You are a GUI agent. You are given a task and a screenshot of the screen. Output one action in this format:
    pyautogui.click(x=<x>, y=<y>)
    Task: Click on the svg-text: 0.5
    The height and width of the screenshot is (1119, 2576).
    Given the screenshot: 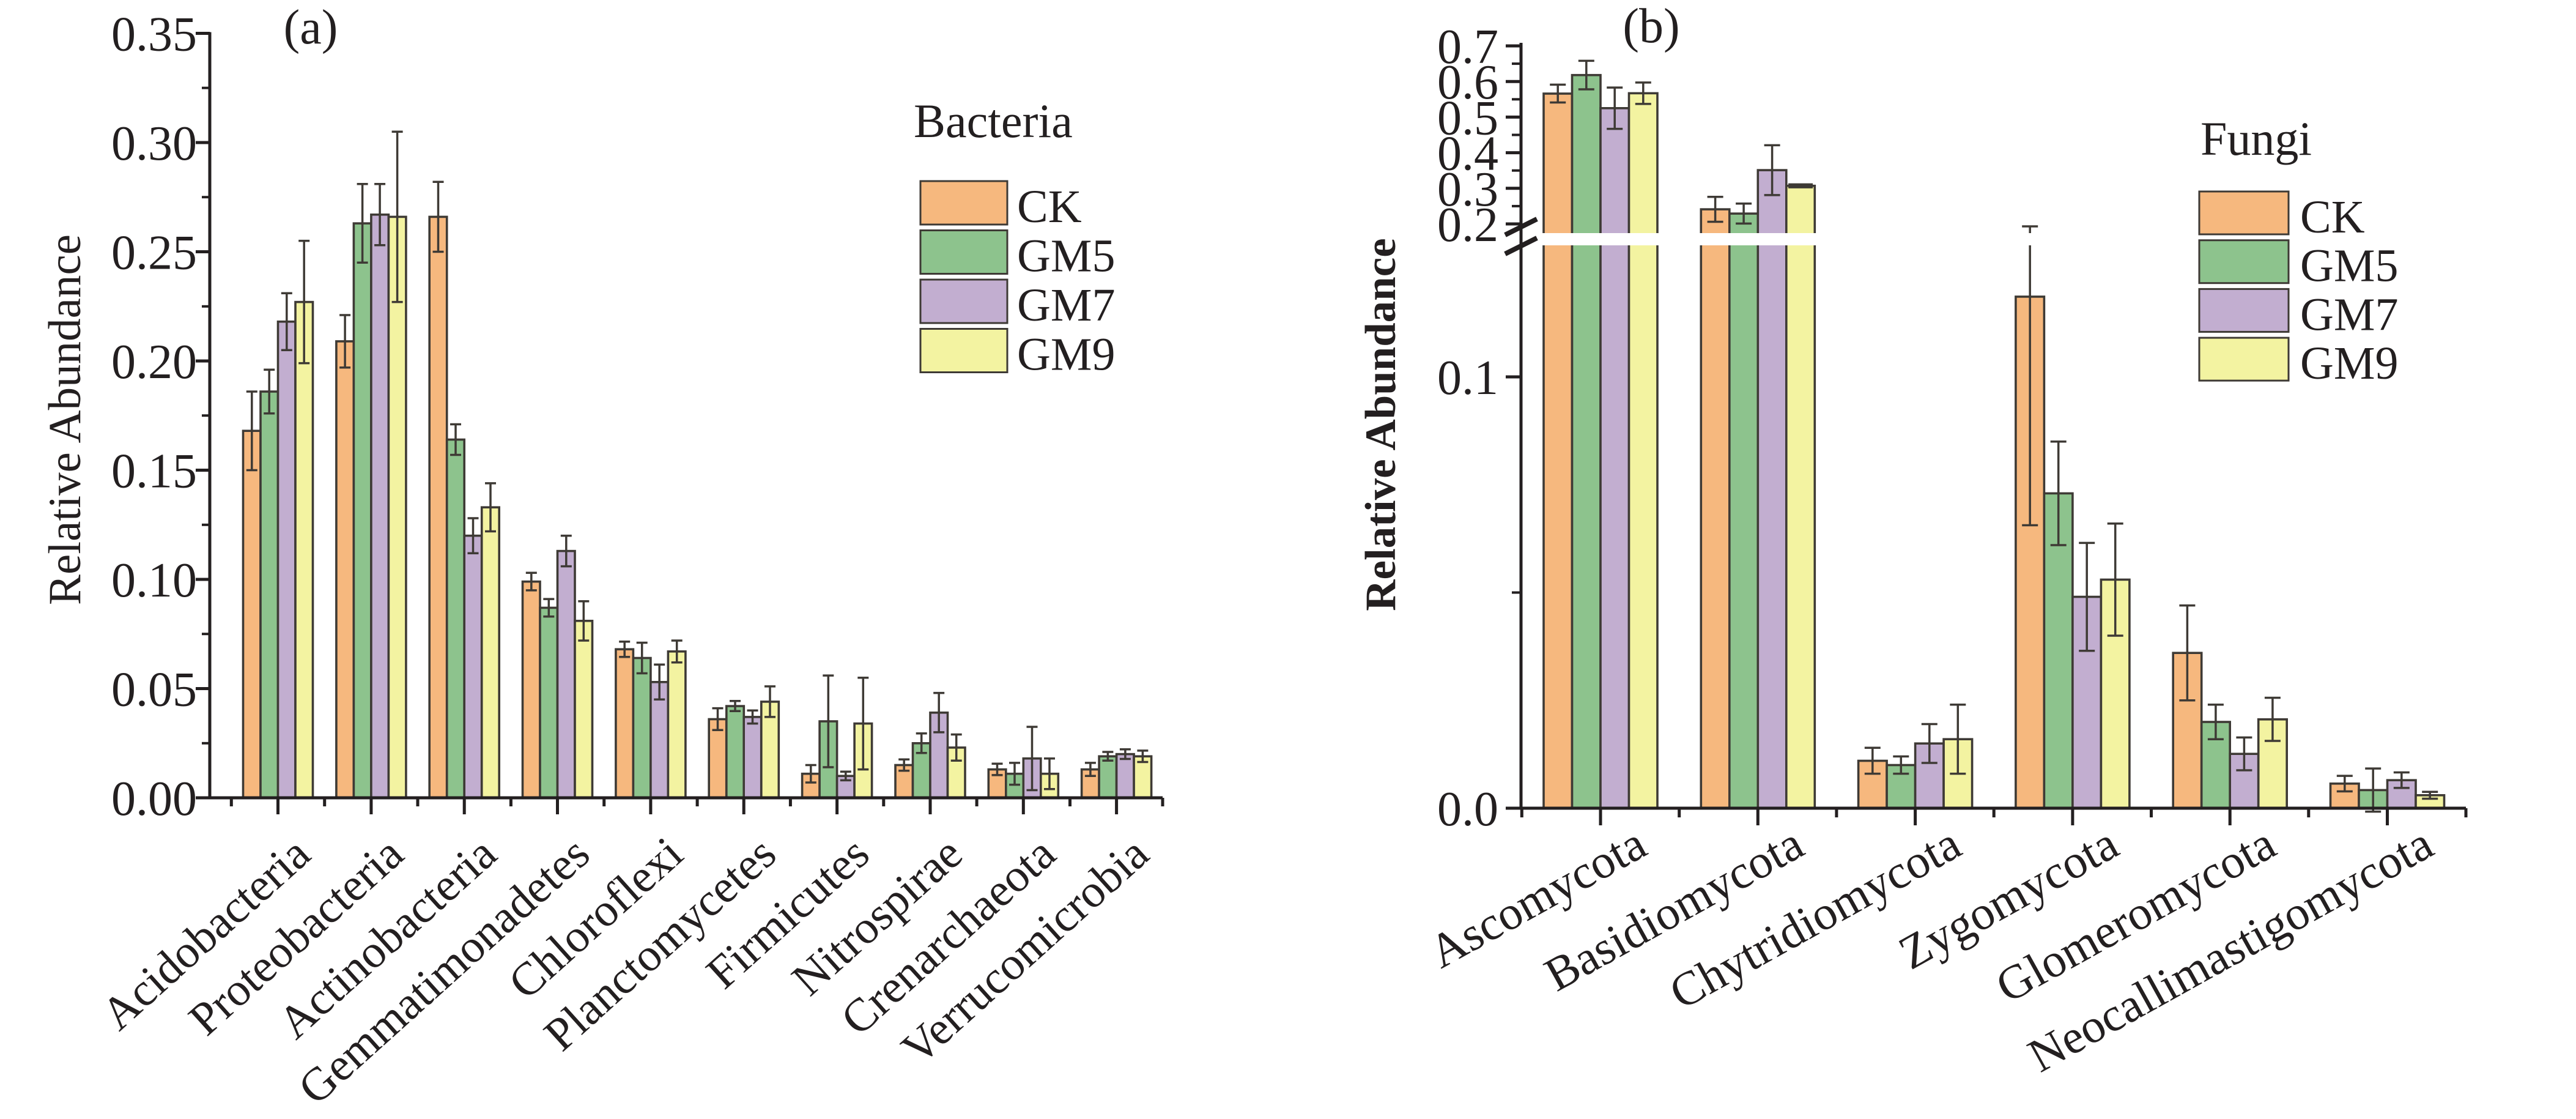 What is the action you would take?
    pyautogui.click(x=1467, y=118)
    